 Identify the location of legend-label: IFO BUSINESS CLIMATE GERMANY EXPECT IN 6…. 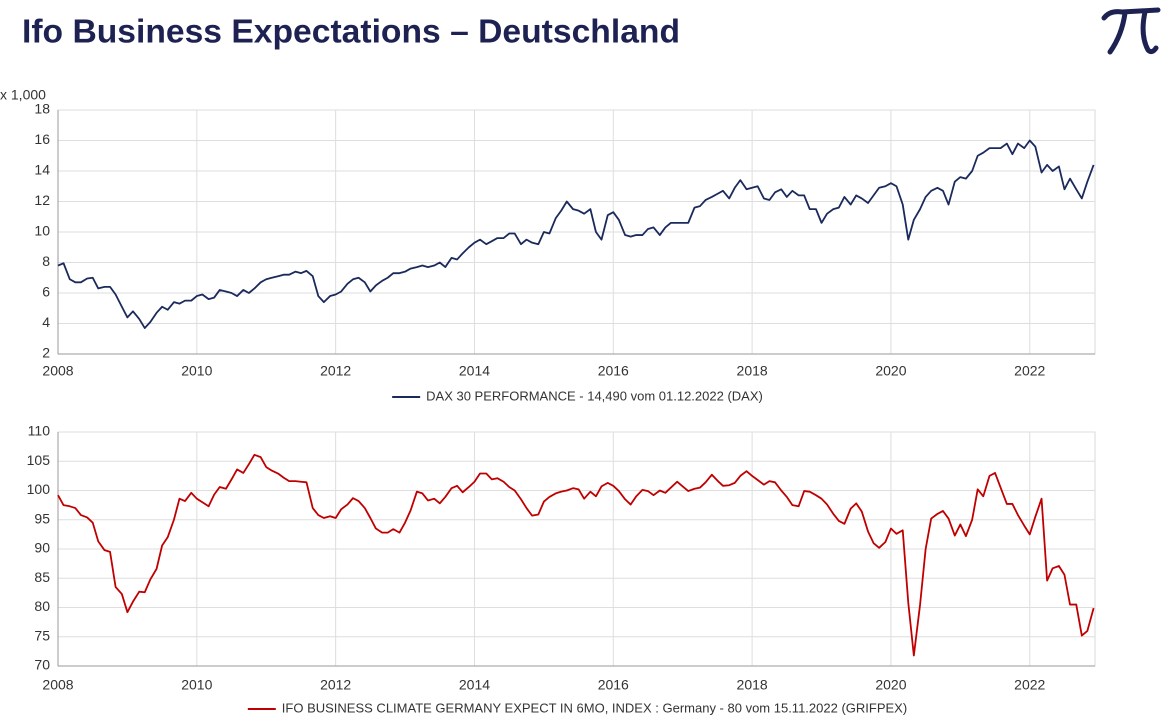
(594, 707).